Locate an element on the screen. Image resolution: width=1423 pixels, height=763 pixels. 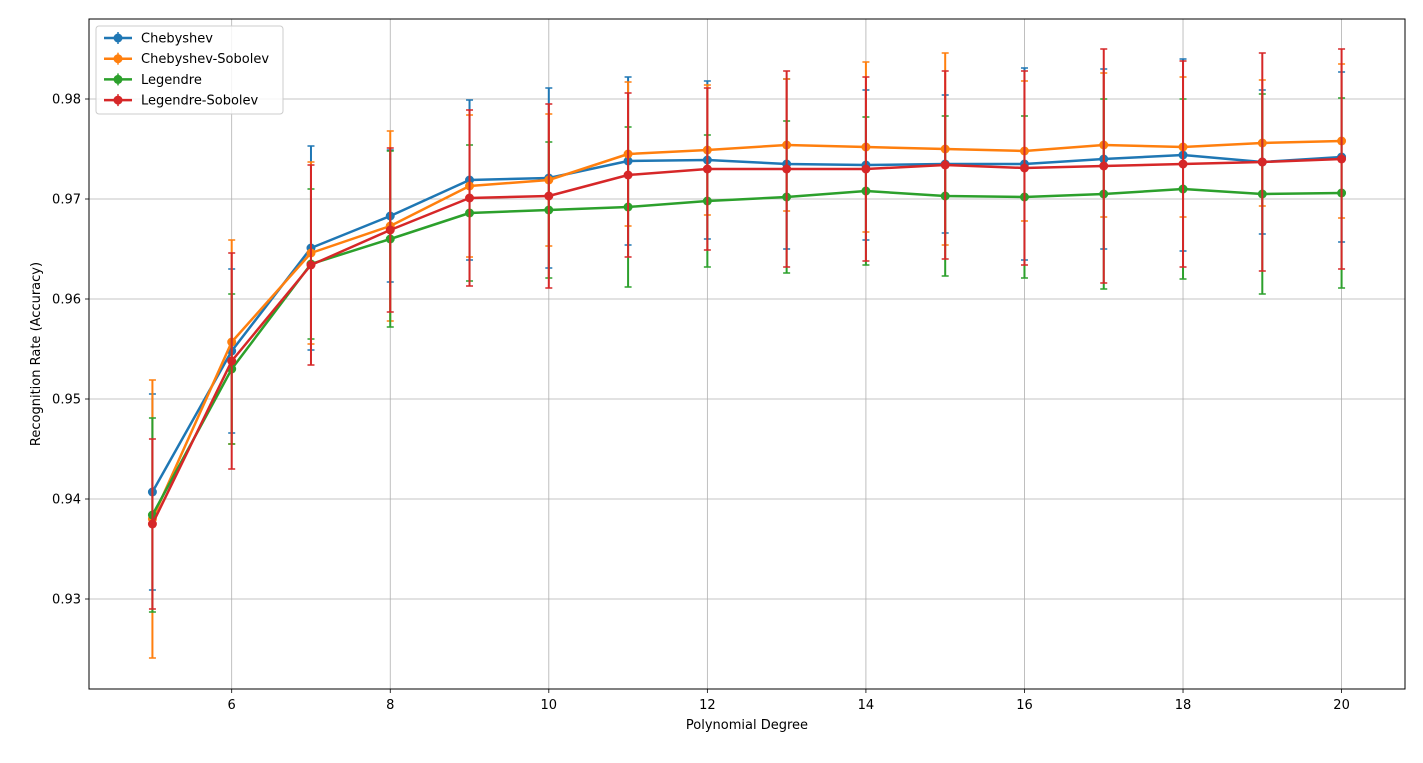
y-tick-label: 0.97 is located at coordinates (66, 200).